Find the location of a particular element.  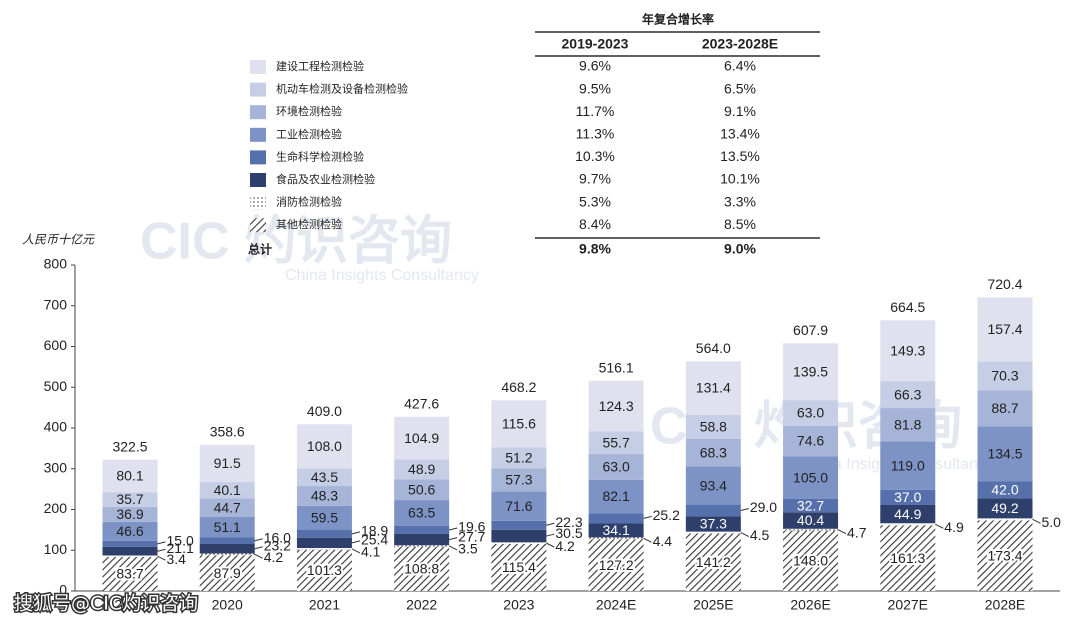

y-tick-label: 300 is located at coordinates (56, 467).